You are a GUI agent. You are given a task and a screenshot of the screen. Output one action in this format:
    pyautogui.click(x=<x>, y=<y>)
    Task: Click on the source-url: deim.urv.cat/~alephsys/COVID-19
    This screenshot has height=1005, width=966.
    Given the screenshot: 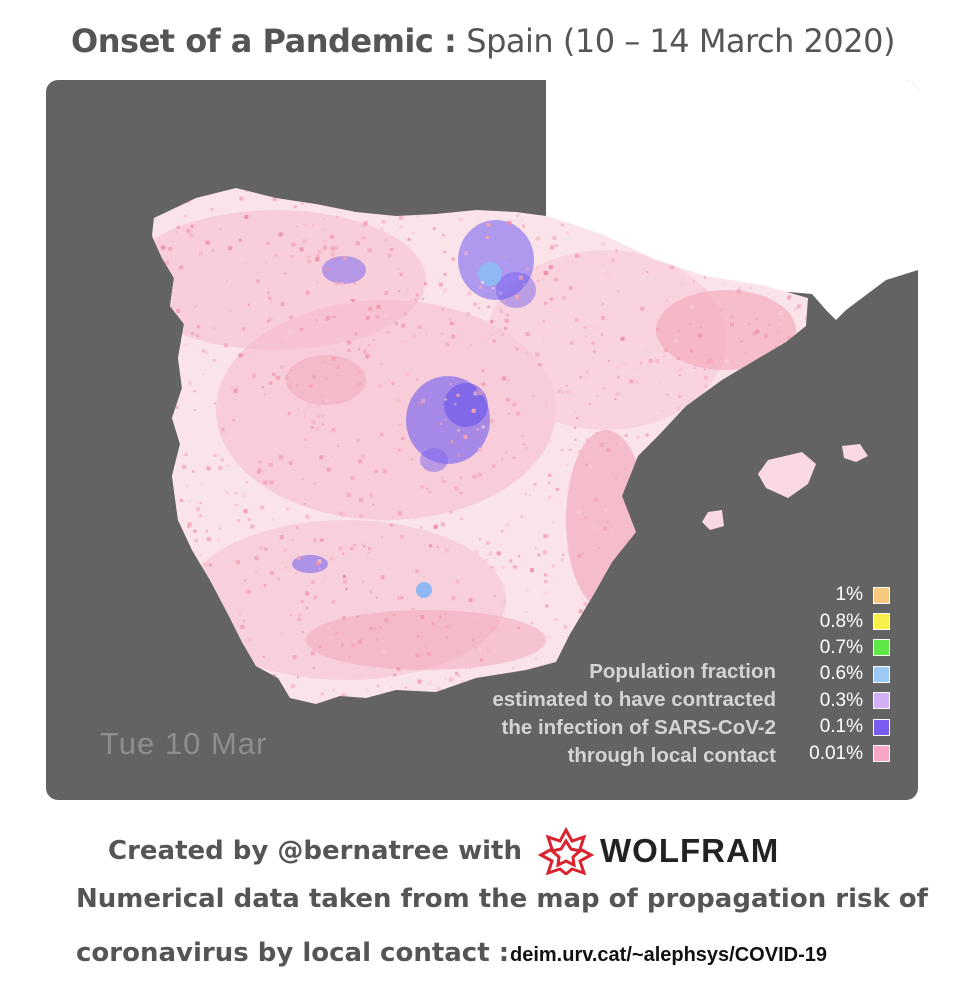 What is the action you would take?
    pyautogui.click(x=668, y=955)
    